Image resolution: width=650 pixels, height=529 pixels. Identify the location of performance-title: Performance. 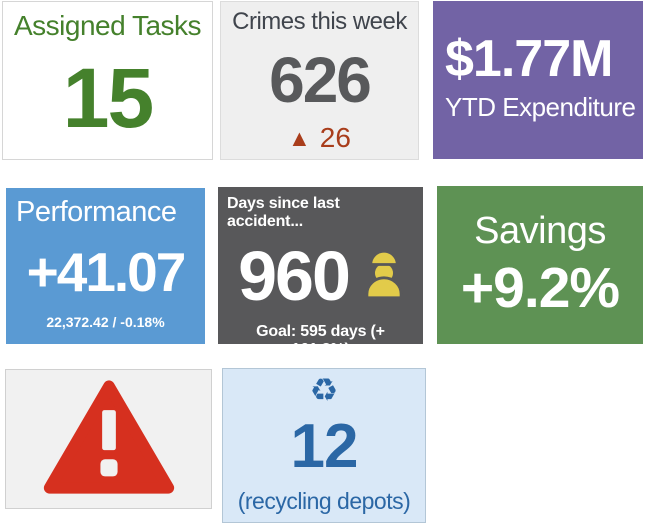
(96, 212).